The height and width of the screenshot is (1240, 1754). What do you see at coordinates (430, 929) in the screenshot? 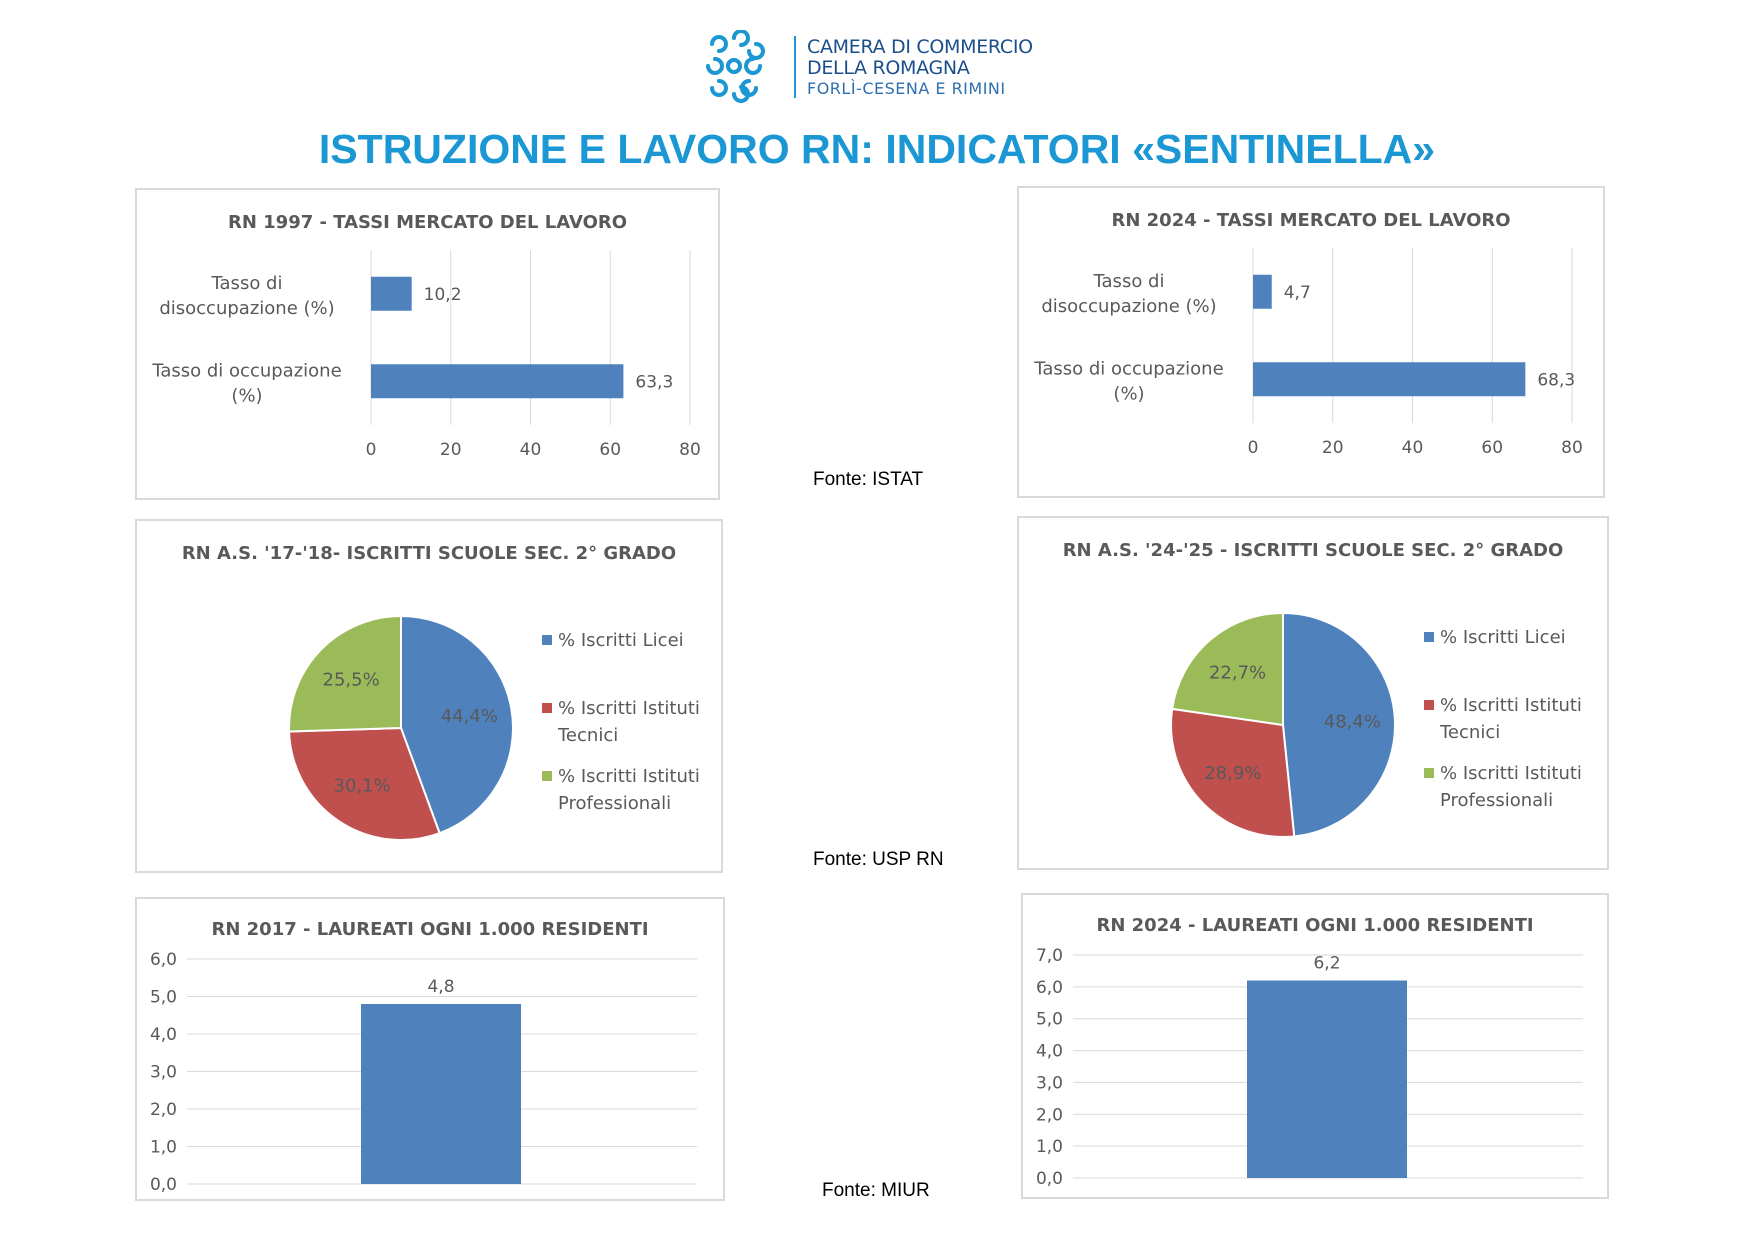
I see `chart-title: RN 2017 - LAUREATI OGNI 1.000 RESIDENTI` at bounding box center [430, 929].